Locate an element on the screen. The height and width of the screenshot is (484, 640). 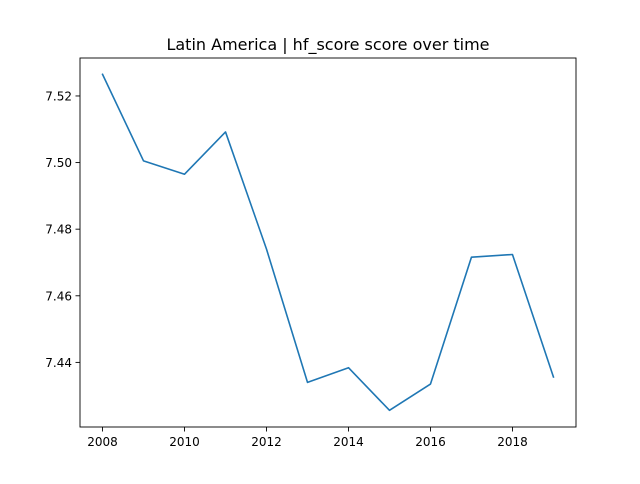
x-tick-label: 2012 is located at coordinates (266, 442).